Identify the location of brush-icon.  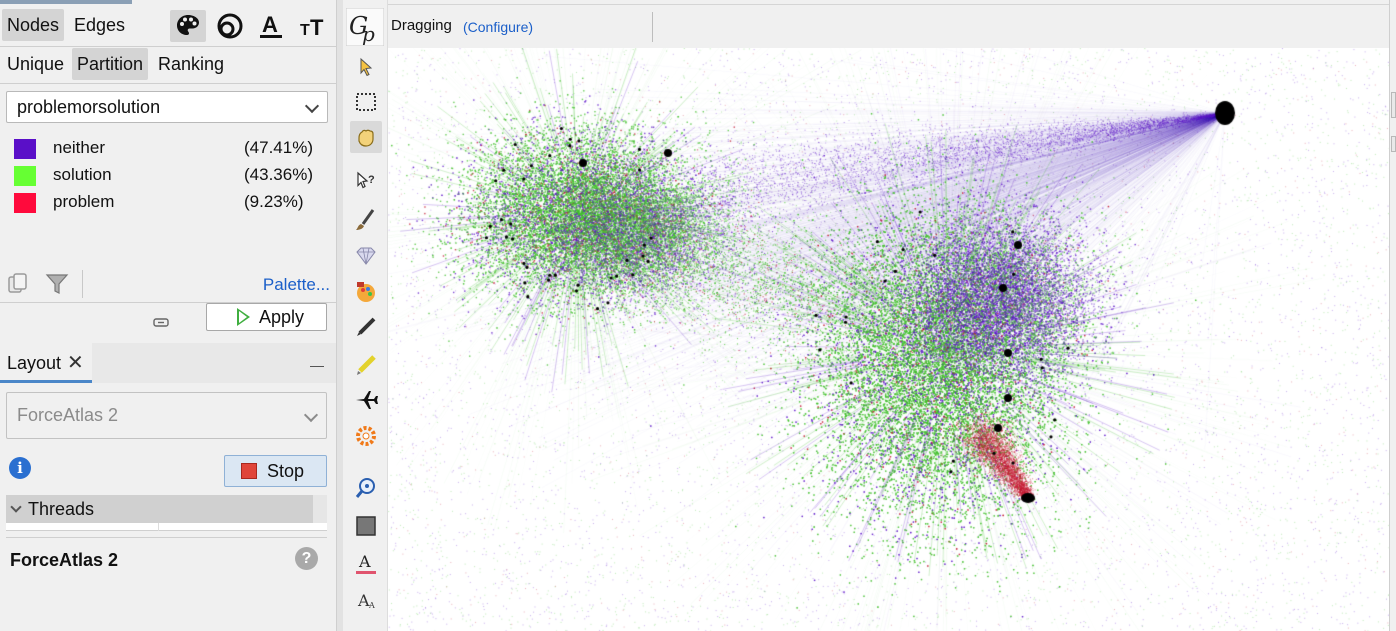
(365, 219).